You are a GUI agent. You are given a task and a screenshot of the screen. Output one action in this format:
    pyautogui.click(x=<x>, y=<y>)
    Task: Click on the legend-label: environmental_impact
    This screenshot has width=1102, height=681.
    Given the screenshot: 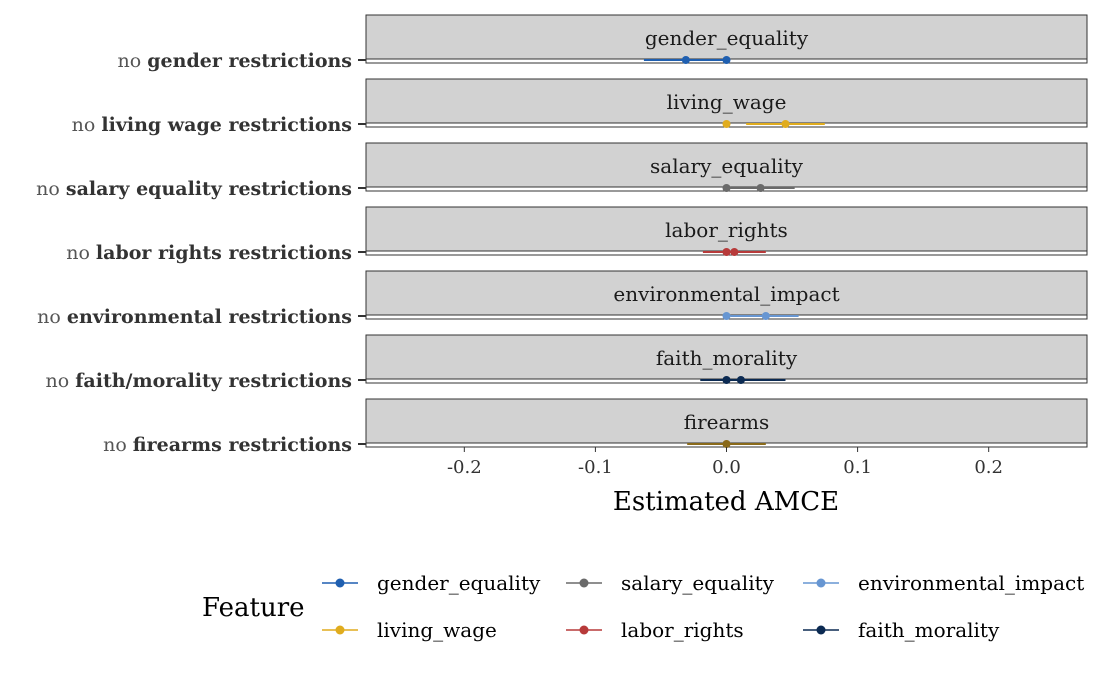 What is the action you would take?
    pyautogui.click(x=971, y=583)
    